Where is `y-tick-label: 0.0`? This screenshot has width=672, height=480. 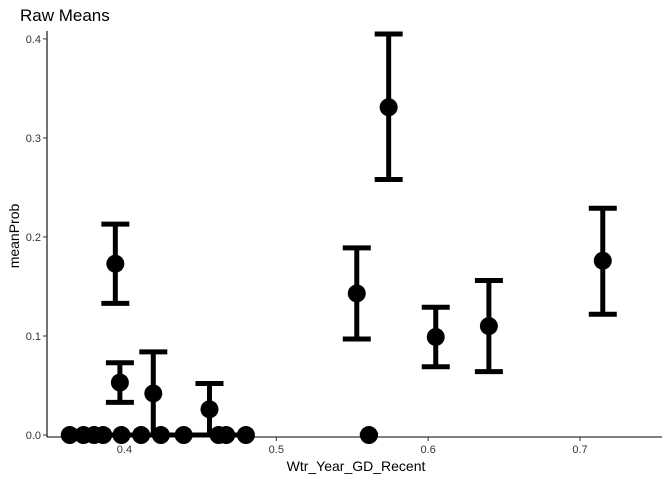 y-tick-label: 0.0 is located at coordinates (33, 436).